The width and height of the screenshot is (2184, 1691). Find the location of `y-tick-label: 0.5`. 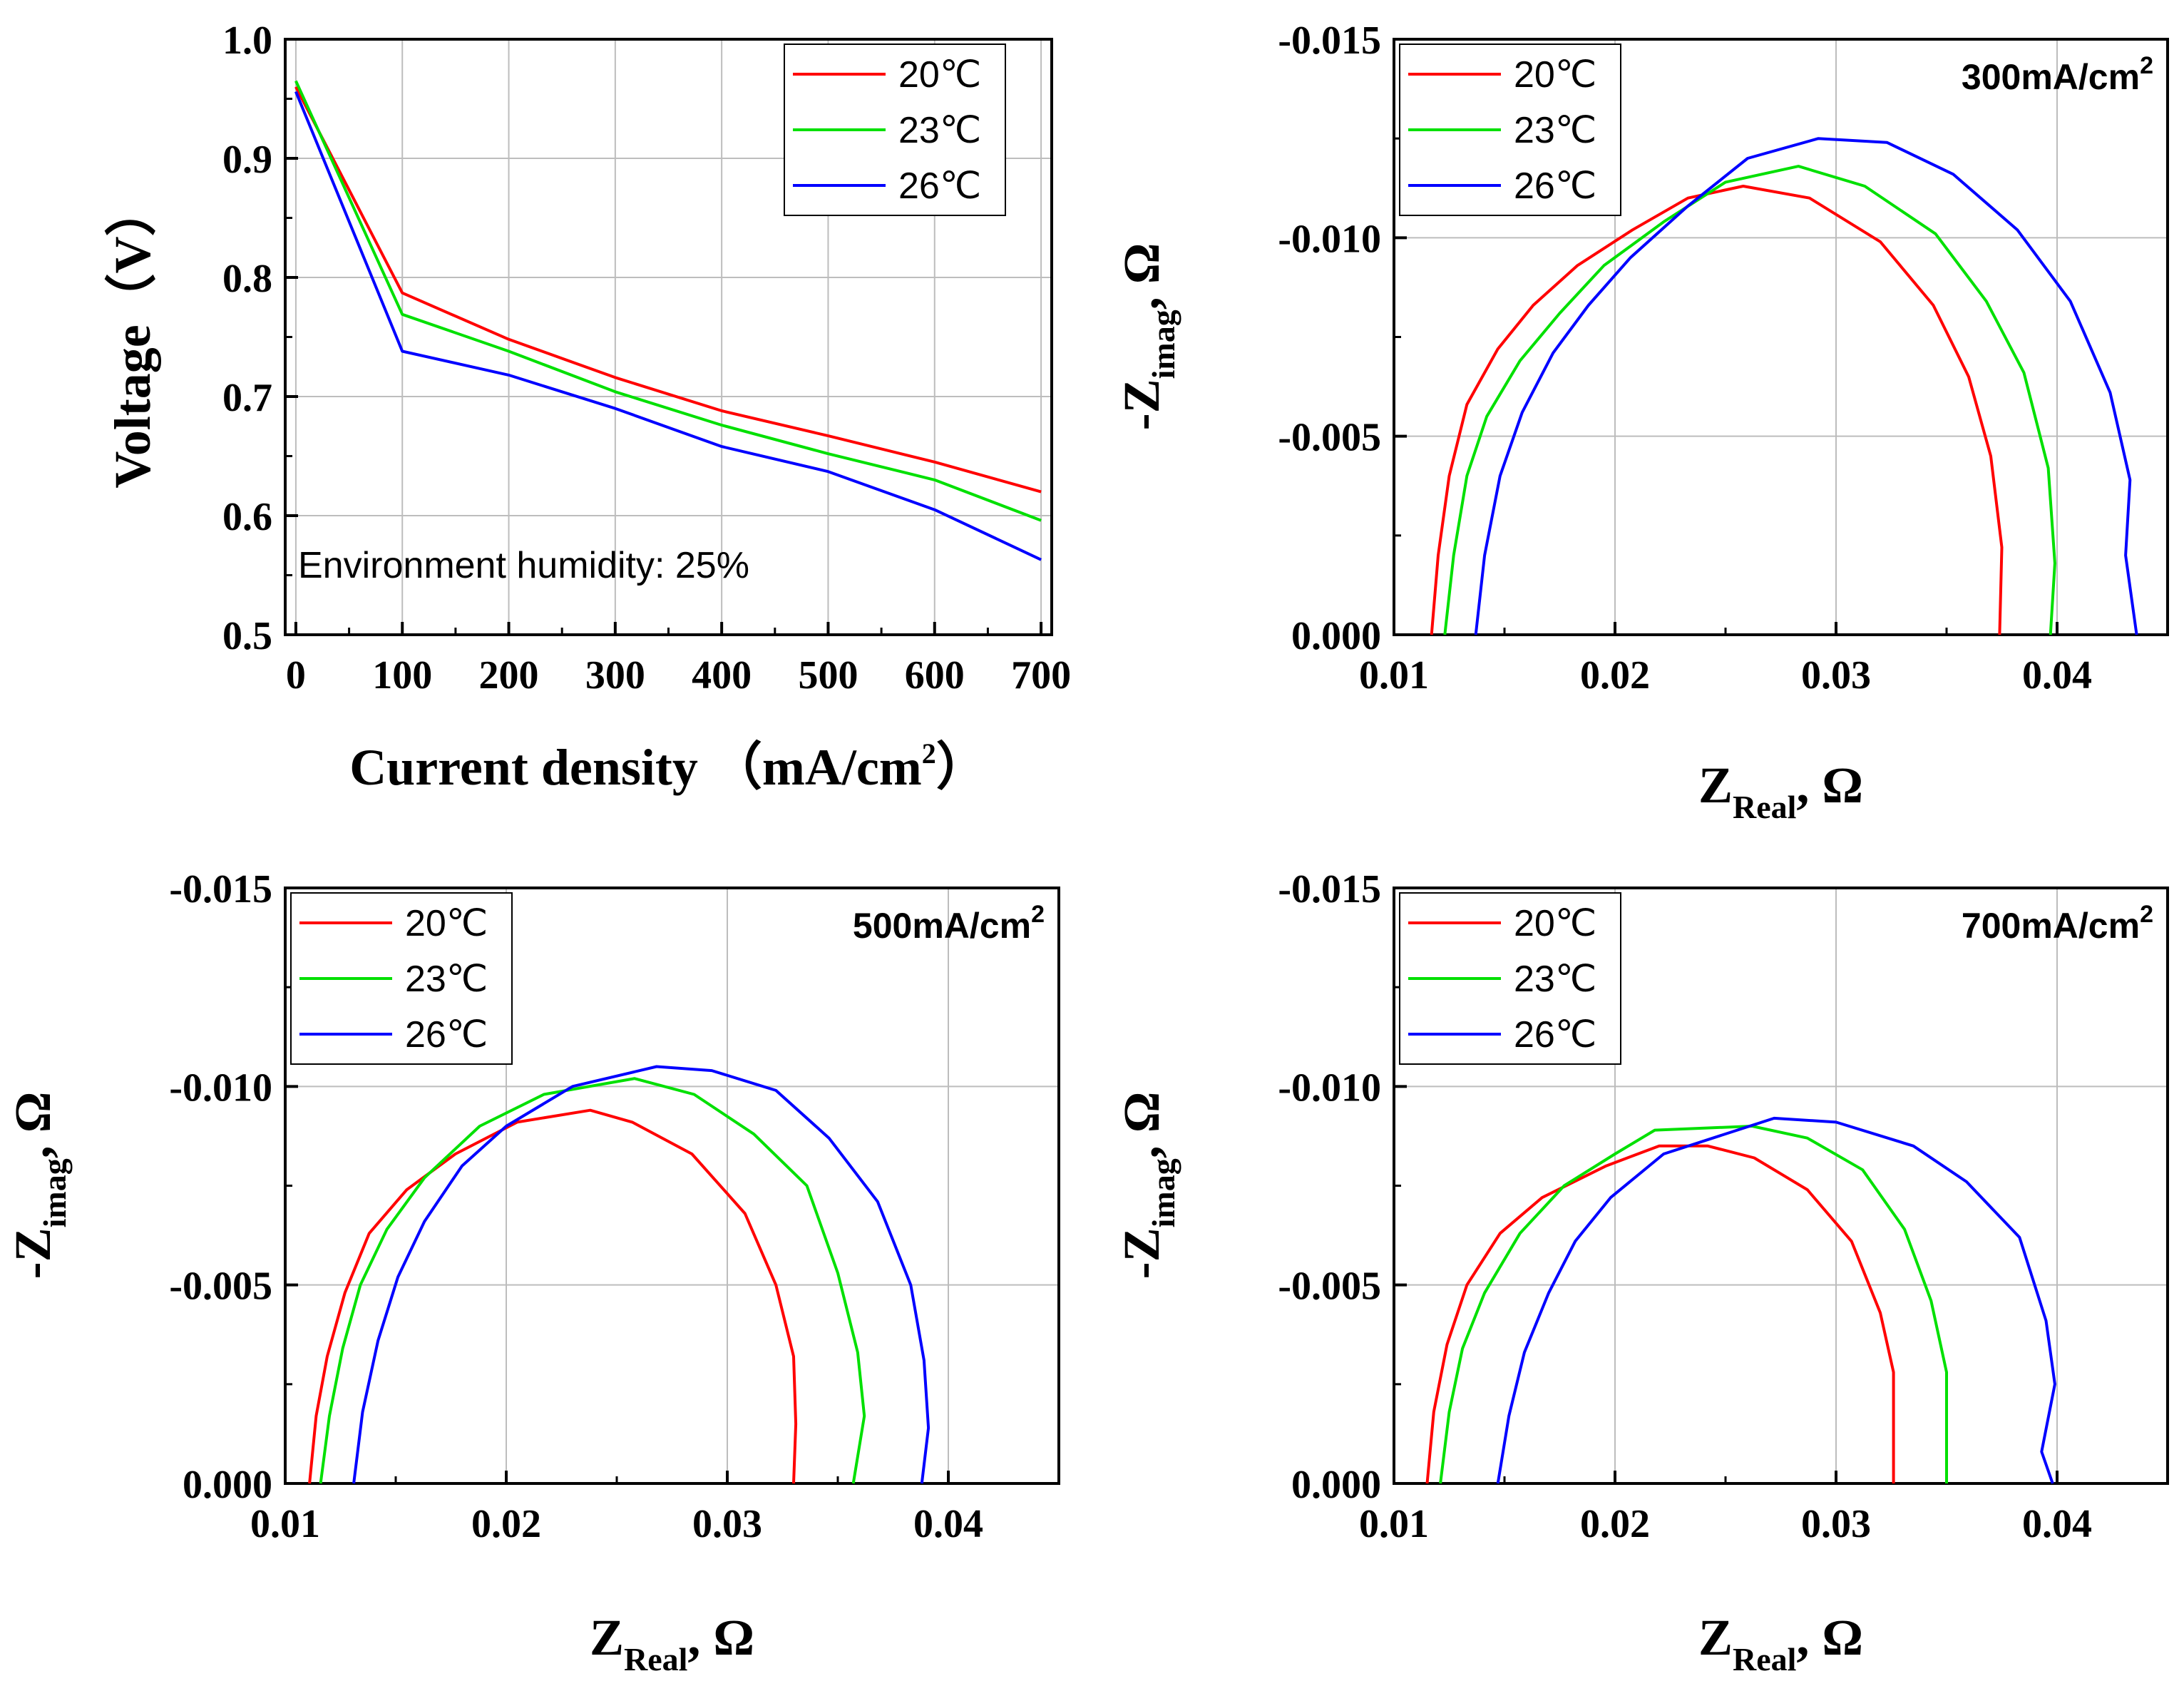

y-tick-label: 0.5 is located at coordinates (247, 636).